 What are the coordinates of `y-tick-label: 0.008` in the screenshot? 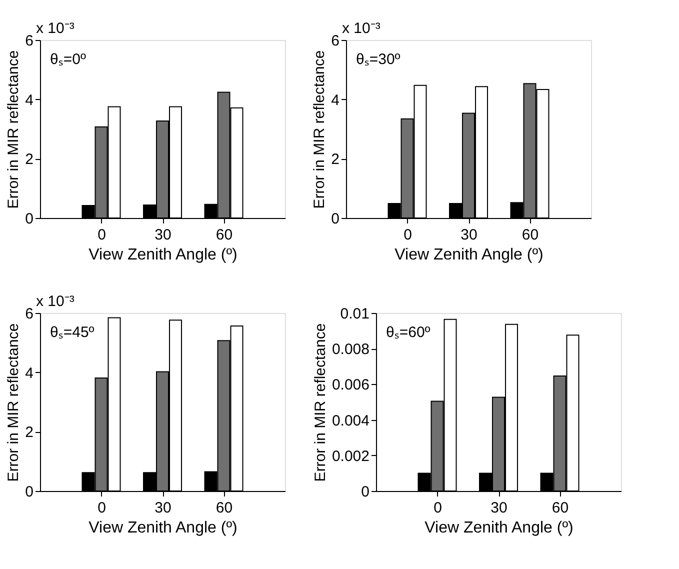 It's located at (351, 349).